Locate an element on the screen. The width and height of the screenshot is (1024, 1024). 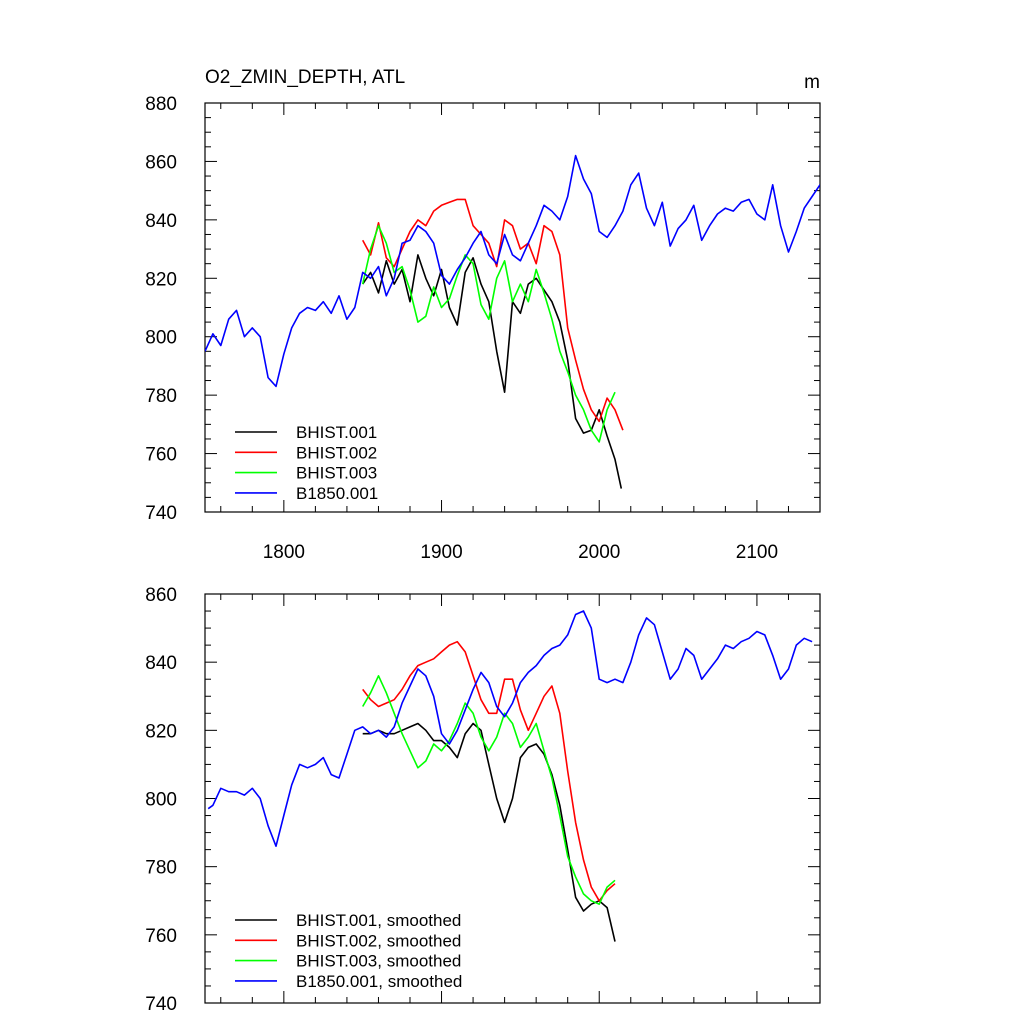
legend-label: B1850.001 is located at coordinates (337, 493).